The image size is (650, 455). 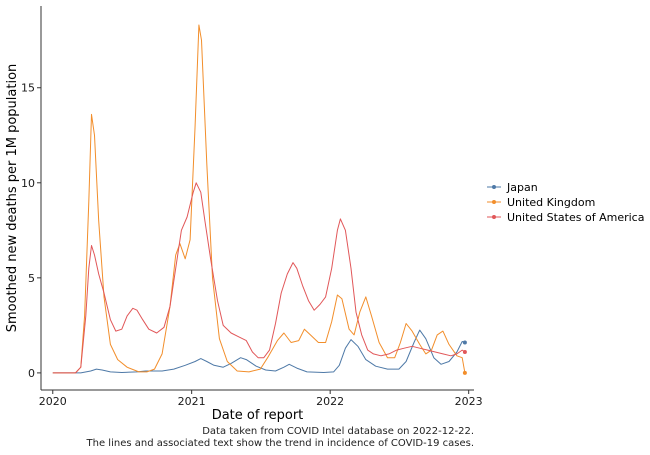 I want to click on y-tick-label: 10, so click(x=28, y=183).